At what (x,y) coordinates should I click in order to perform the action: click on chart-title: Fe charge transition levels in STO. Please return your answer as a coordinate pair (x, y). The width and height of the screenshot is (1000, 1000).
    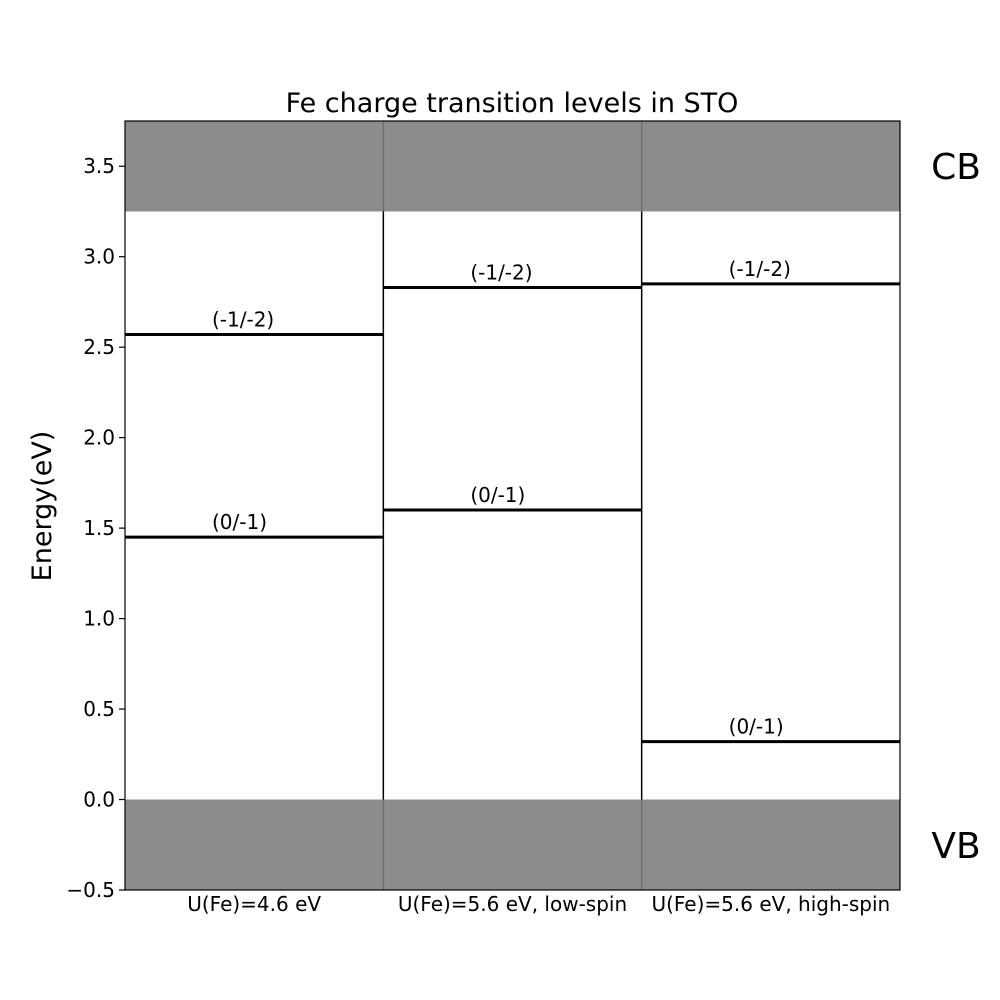
    Looking at the image, I should click on (512, 103).